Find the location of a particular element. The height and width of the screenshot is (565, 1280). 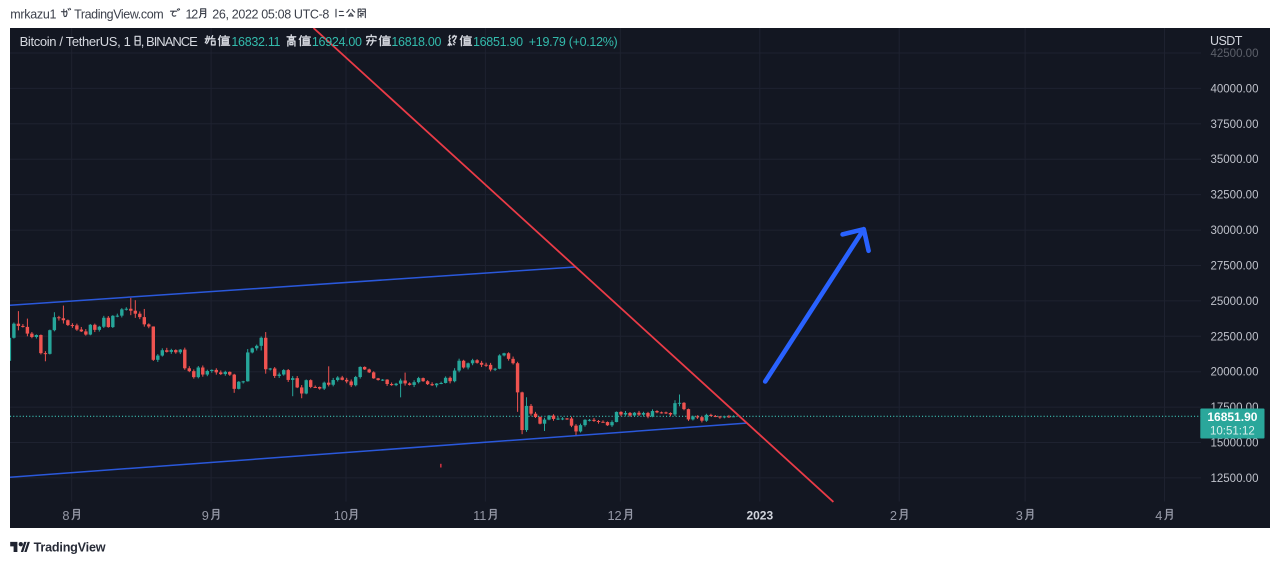

svg-text: TradingView is located at coordinates (70, 547).